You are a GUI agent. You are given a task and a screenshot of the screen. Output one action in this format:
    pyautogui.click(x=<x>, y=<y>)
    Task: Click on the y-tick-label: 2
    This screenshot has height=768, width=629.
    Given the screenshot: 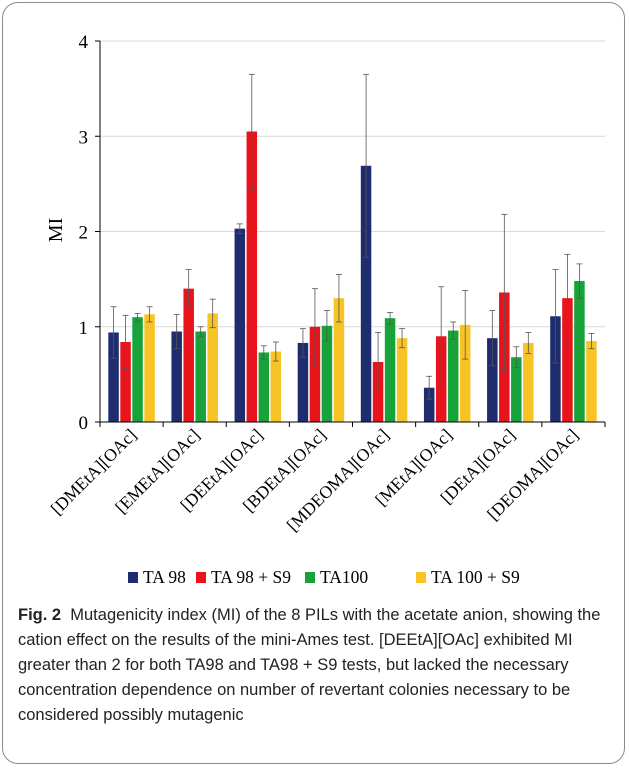 What is the action you would take?
    pyautogui.click(x=84, y=233)
    